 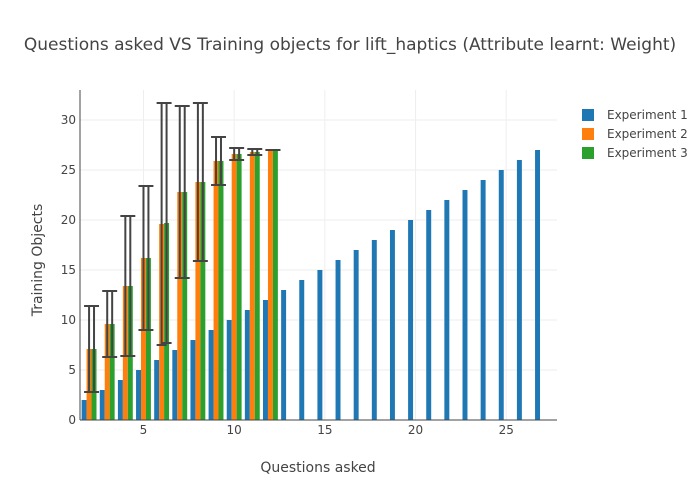 I want to click on x-tick-label: 15, so click(x=324, y=430).